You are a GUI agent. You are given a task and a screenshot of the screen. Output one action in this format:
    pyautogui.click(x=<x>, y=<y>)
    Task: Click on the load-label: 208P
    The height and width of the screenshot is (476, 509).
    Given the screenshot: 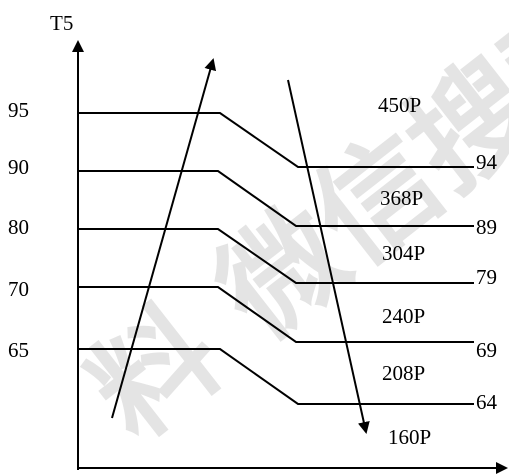 What is the action you would take?
    pyautogui.click(x=403, y=373)
    